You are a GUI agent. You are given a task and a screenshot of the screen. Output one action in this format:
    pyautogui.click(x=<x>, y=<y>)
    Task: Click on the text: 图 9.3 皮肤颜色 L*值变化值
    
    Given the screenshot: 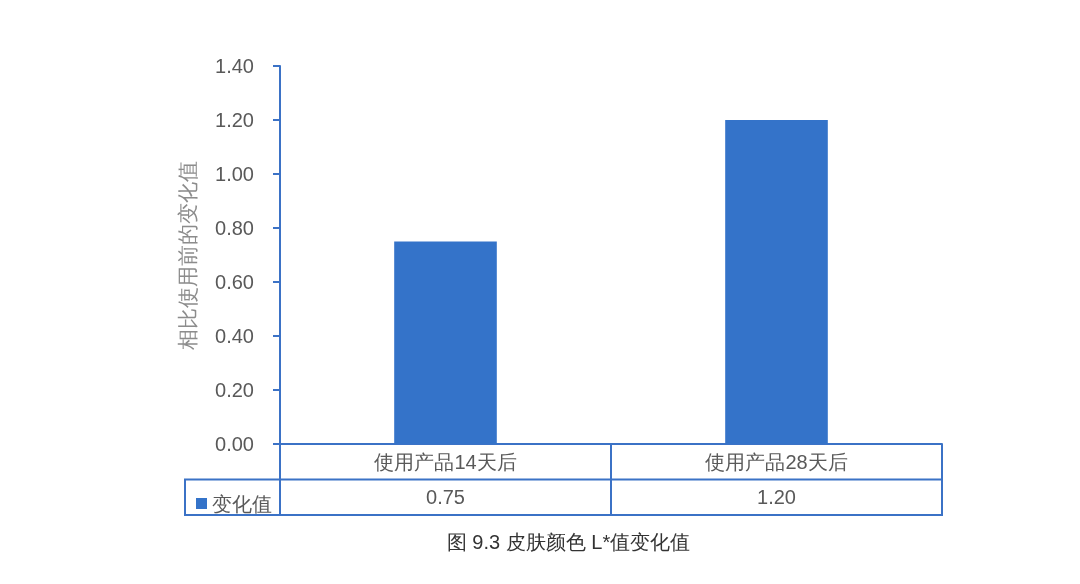 What is the action you would take?
    pyautogui.click(x=568, y=542)
    